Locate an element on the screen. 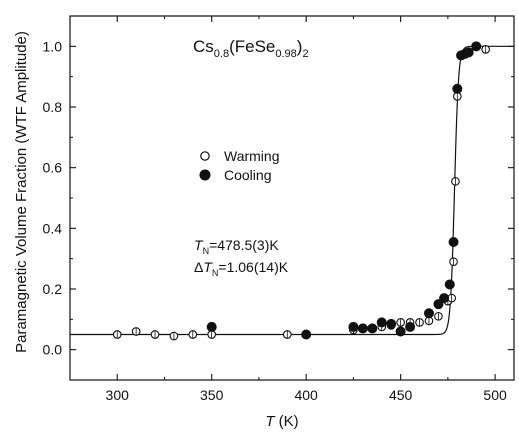  legend-label-warming: Warming is located at coordinates (252, 156).